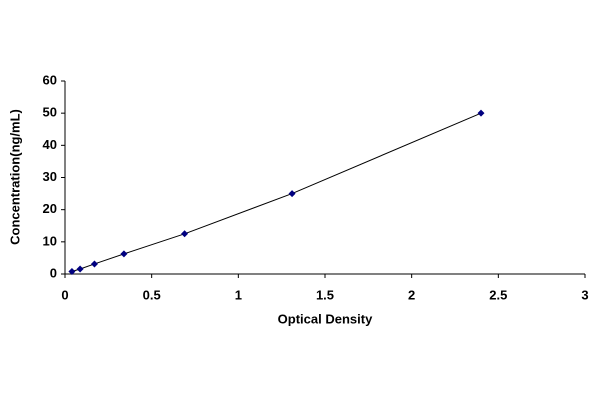  I want to click on y-tick-label: 20, so click(50, 208).